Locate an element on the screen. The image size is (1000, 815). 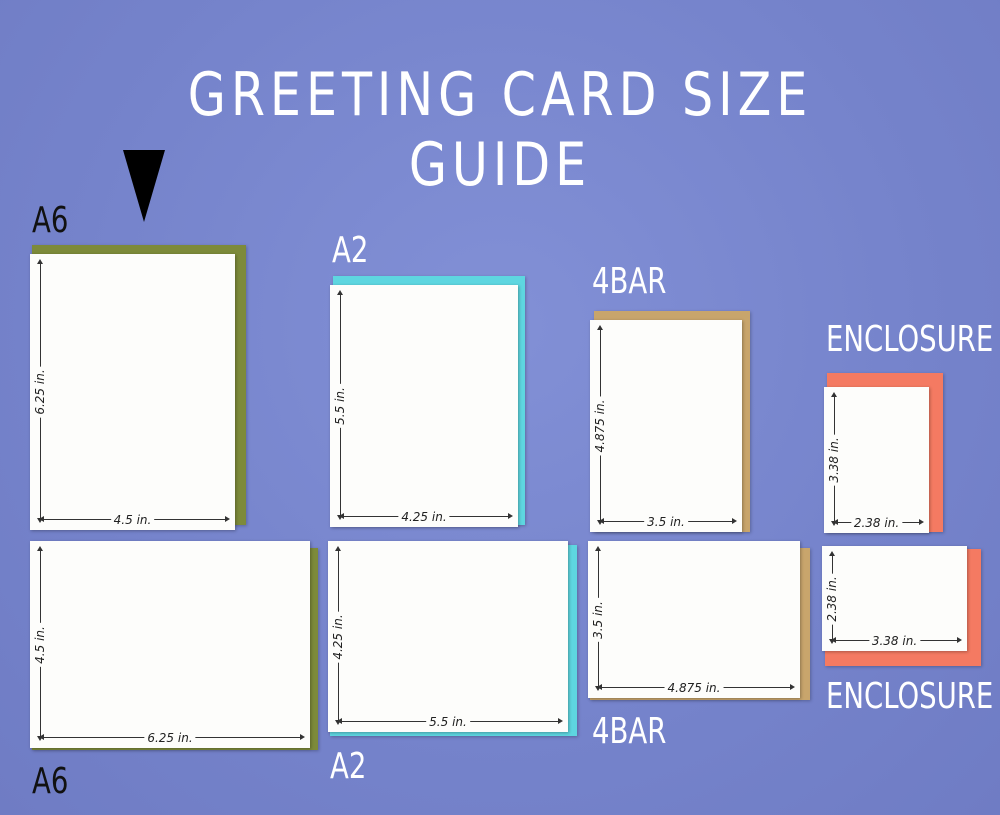
width-label: 5.5 in. is located at coordinates (448, 722).